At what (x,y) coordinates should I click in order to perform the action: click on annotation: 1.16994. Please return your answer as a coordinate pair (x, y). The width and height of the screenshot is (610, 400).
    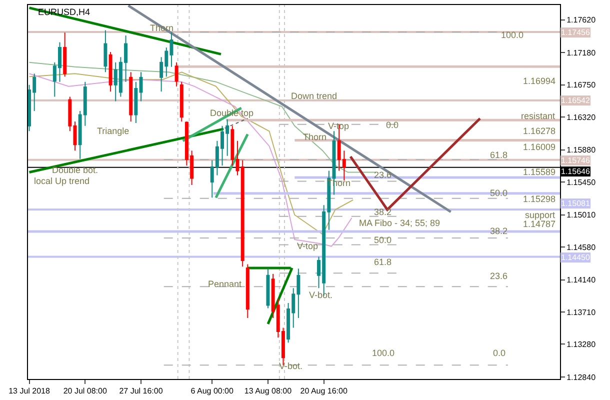
    Looking at the image, I should click on (539, 81).